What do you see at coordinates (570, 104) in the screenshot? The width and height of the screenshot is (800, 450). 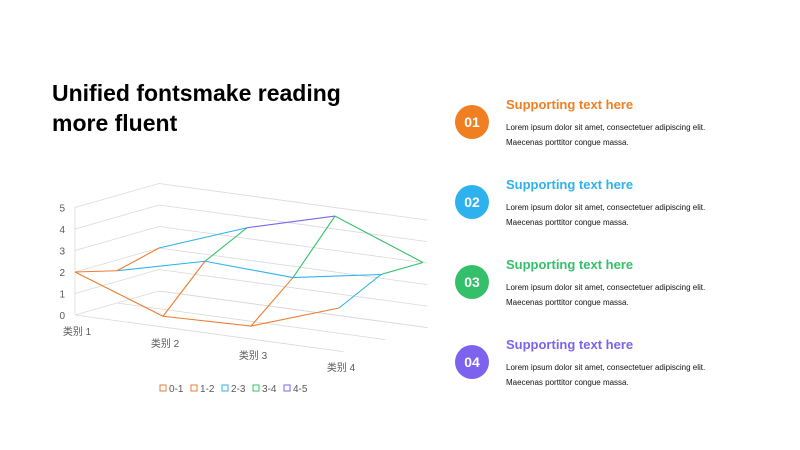 I see `supporting-heading-1: Supporting text here` at bounding box center [570, 104].